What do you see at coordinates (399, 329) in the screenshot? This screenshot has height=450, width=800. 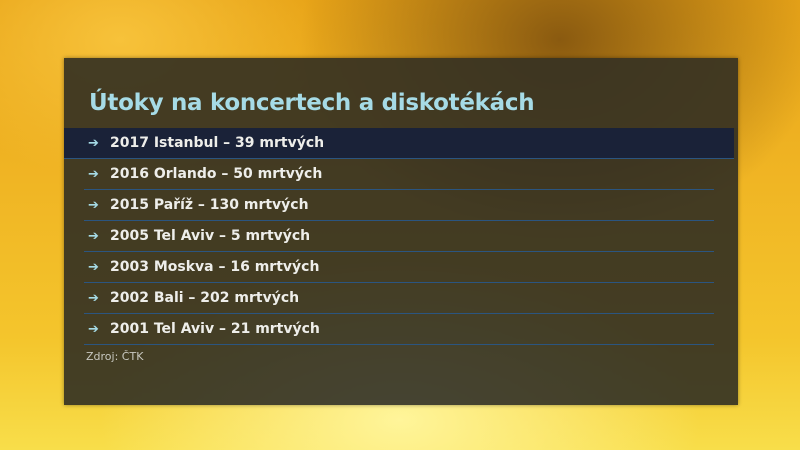 I see `list-item: ➔ 2001 Tel Aviv – 21 mrtvých` at bounding box center [399, 329].